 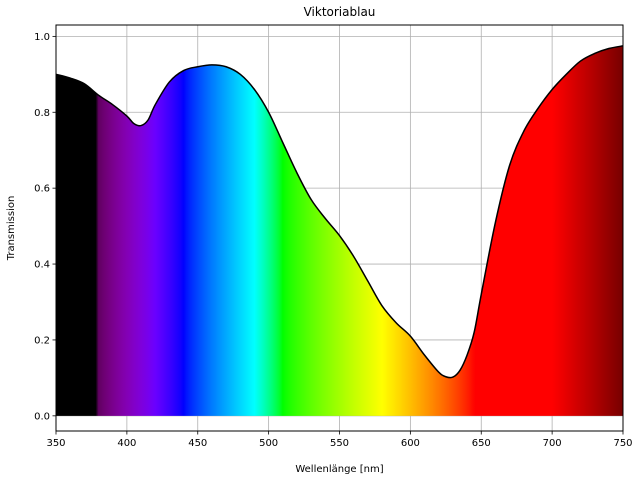 I want to click on x-tick-label: 500, so click(x=268, y=443).